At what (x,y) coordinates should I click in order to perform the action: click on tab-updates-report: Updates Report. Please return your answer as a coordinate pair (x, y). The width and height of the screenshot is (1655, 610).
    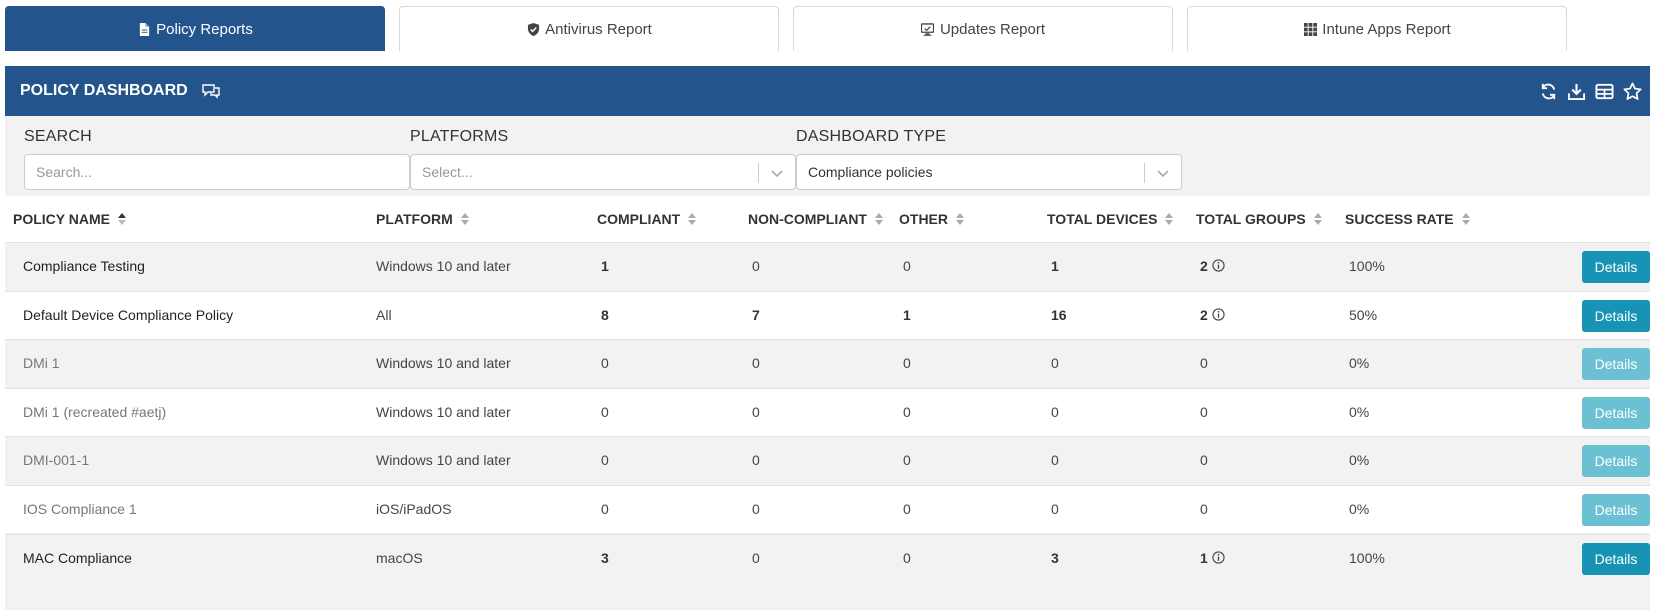
    Looking at the image, I should click on (983, 28).